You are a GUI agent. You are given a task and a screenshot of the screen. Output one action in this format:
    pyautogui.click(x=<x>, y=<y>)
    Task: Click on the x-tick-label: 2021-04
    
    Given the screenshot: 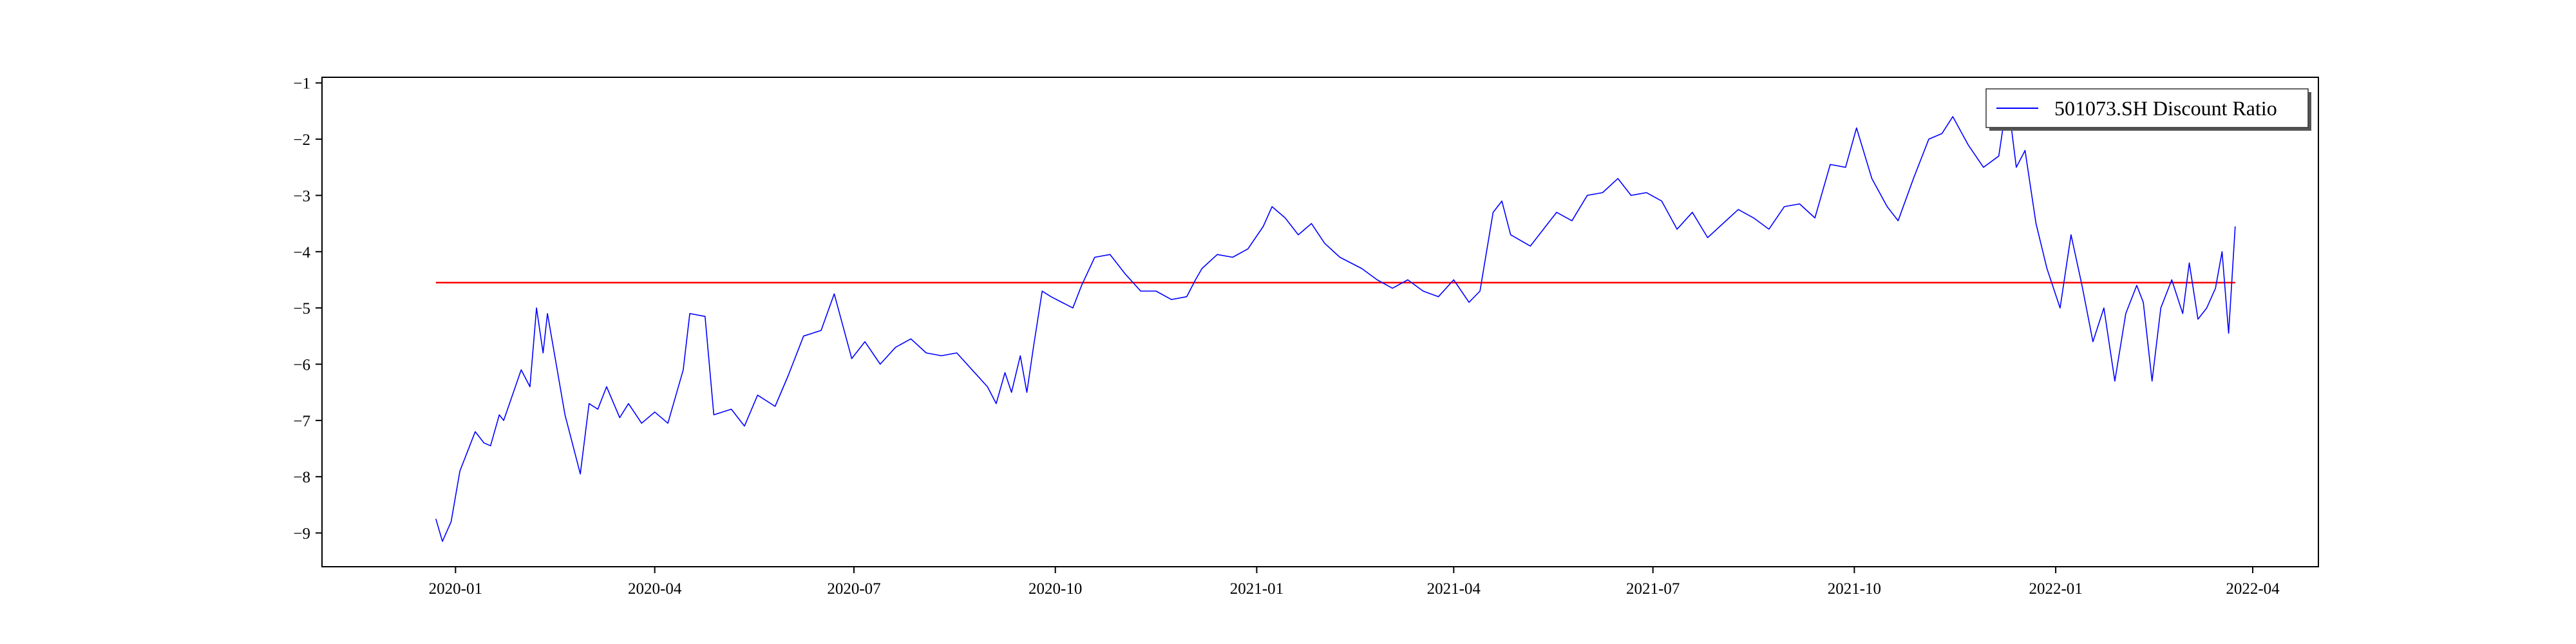 What is the action you would take?
    pyautogui.click(x=1454, y=589)
    